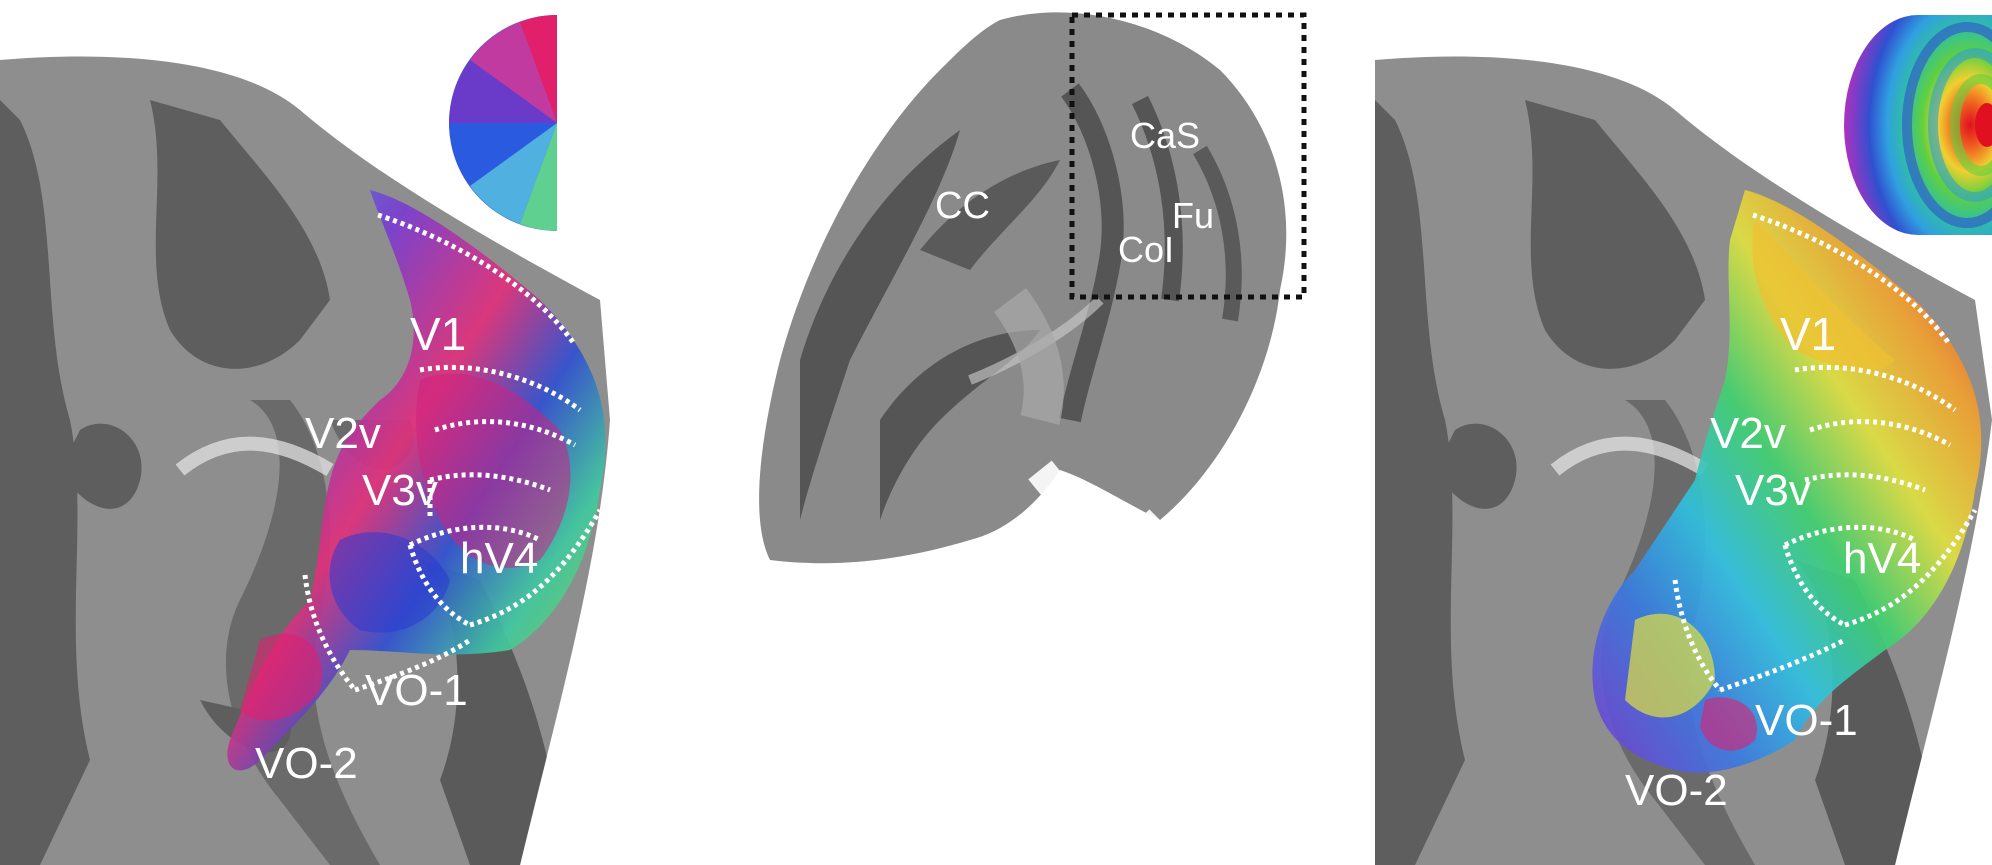  What do you see at coordinates (438, 334) in the screenshot?
I see `left-label-v1: V1` at bounding box center [438, 334].